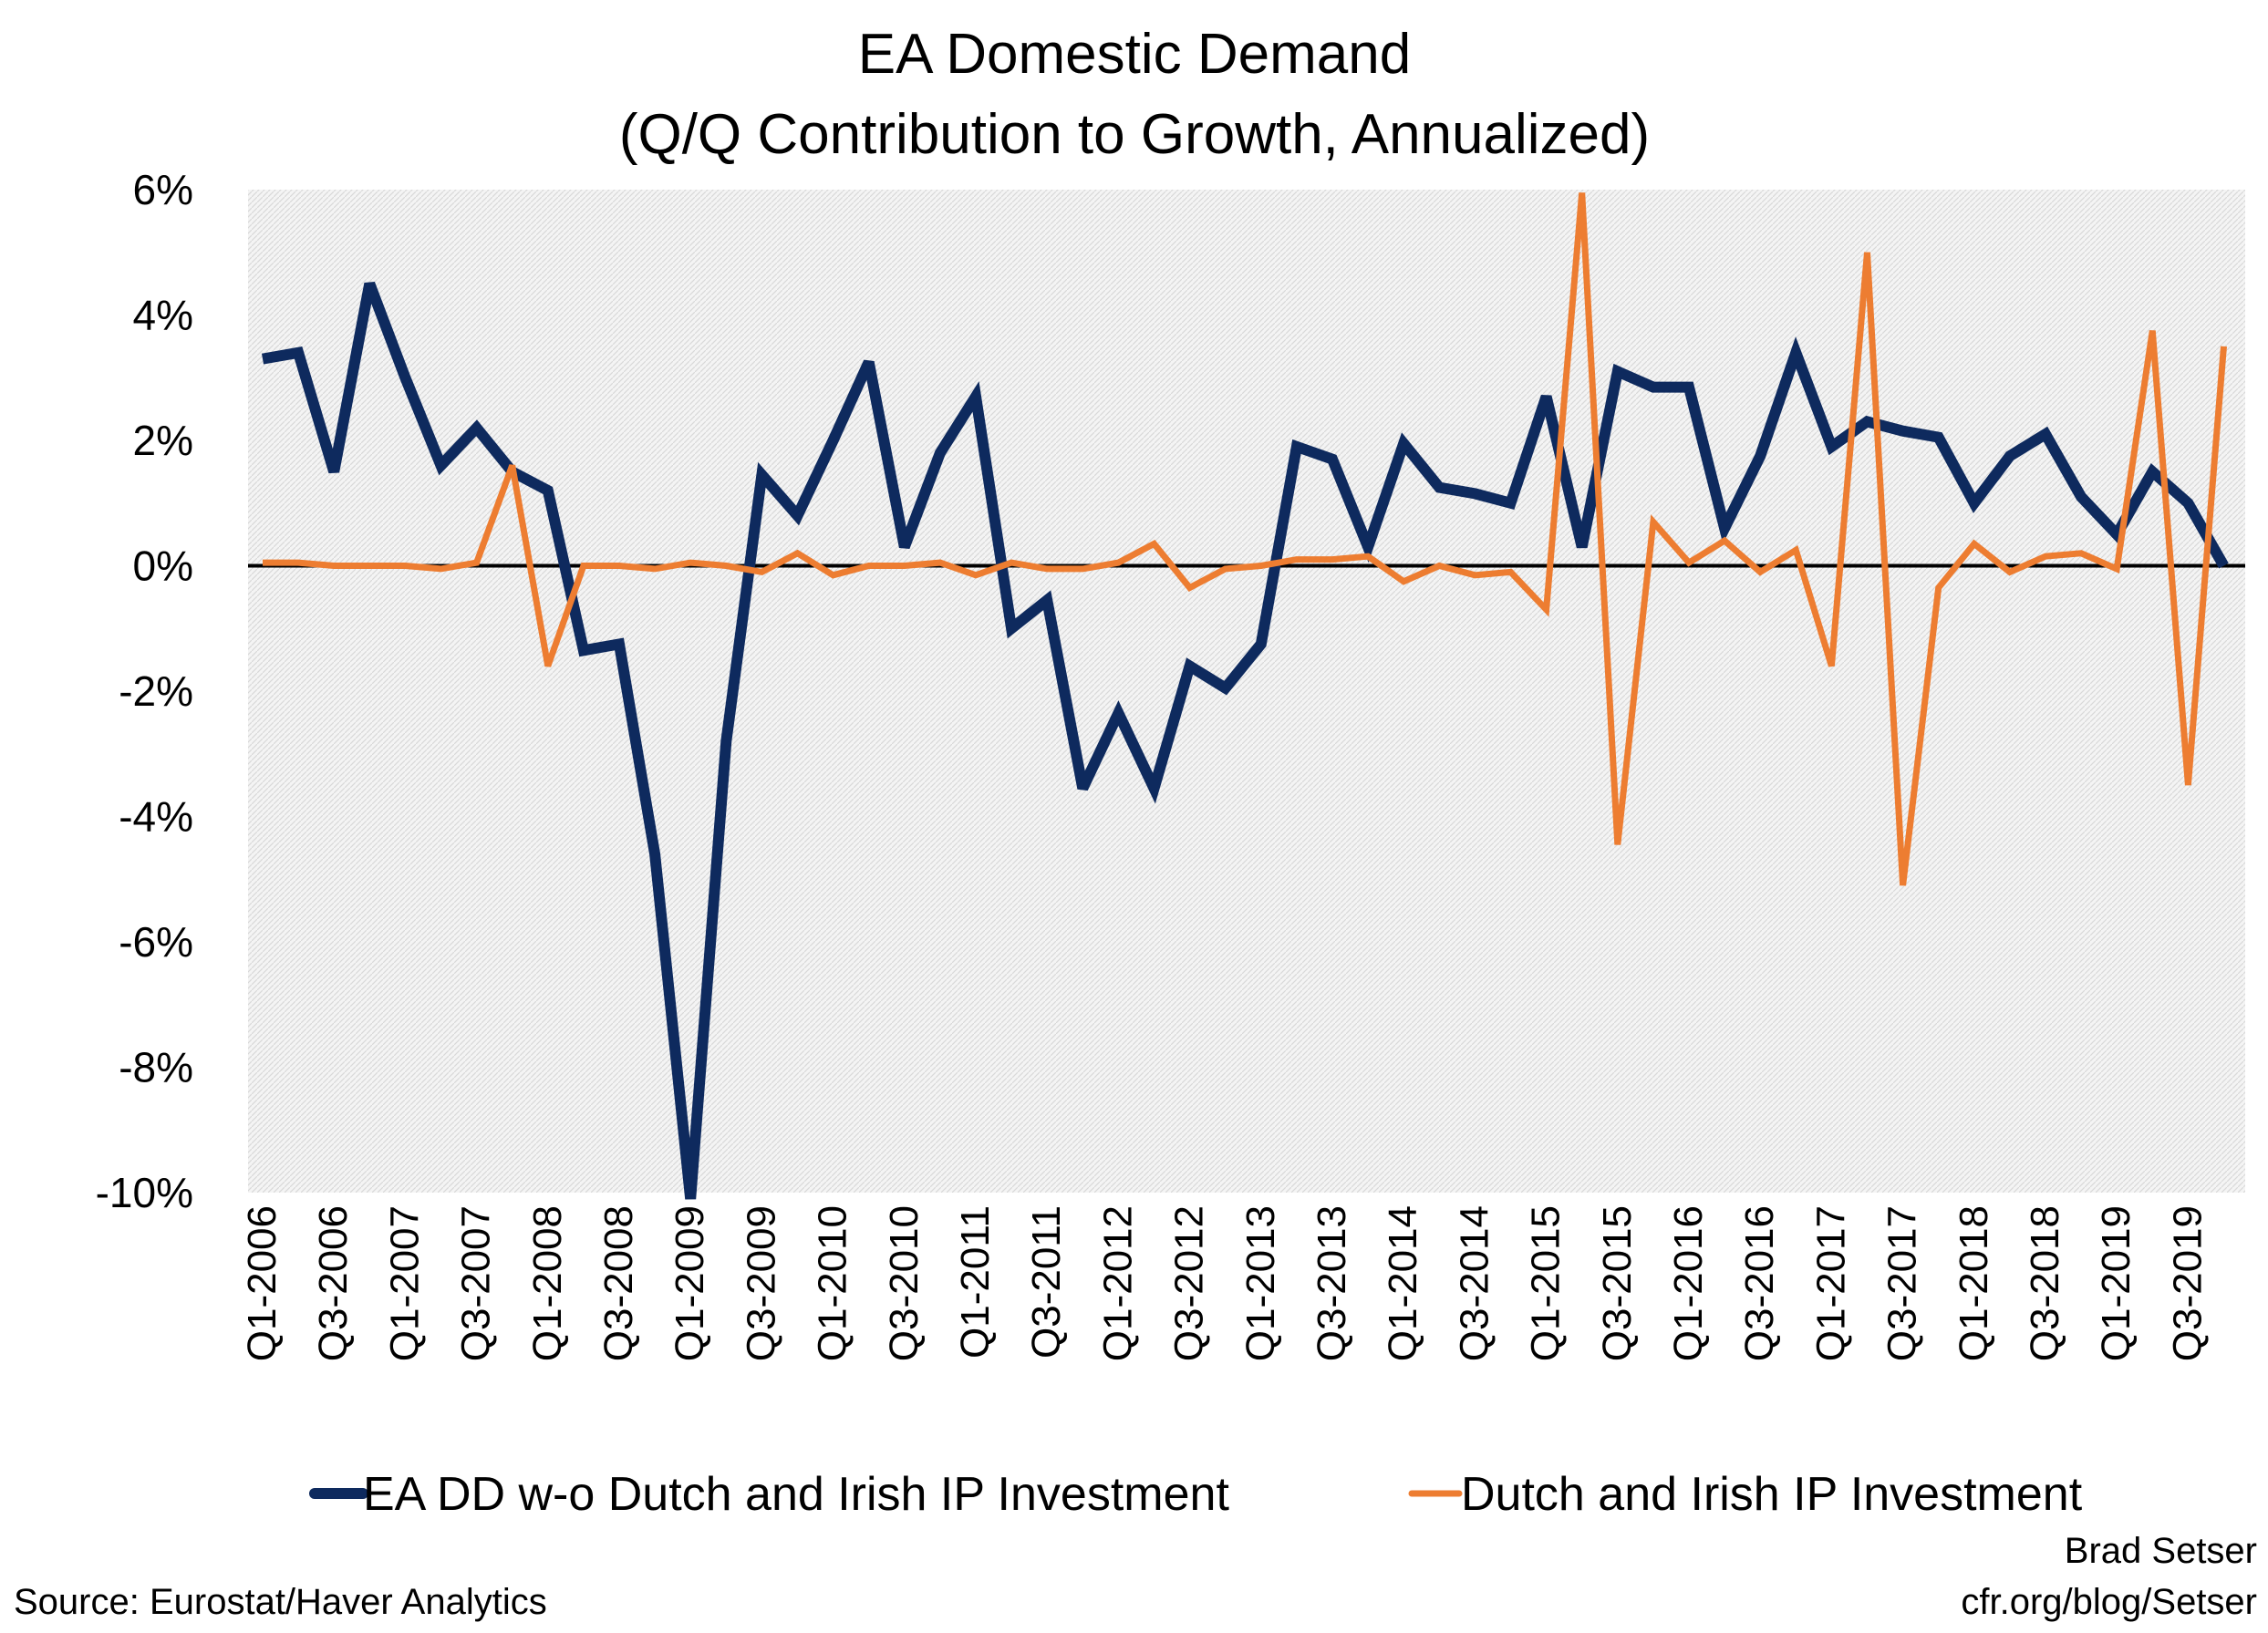 The width and height of the screenshot is (2268, 1633). Describe the element at coordinates (1046, 1282) in the screenshot. I see `x-tick-label: Q3-2011` at that location.